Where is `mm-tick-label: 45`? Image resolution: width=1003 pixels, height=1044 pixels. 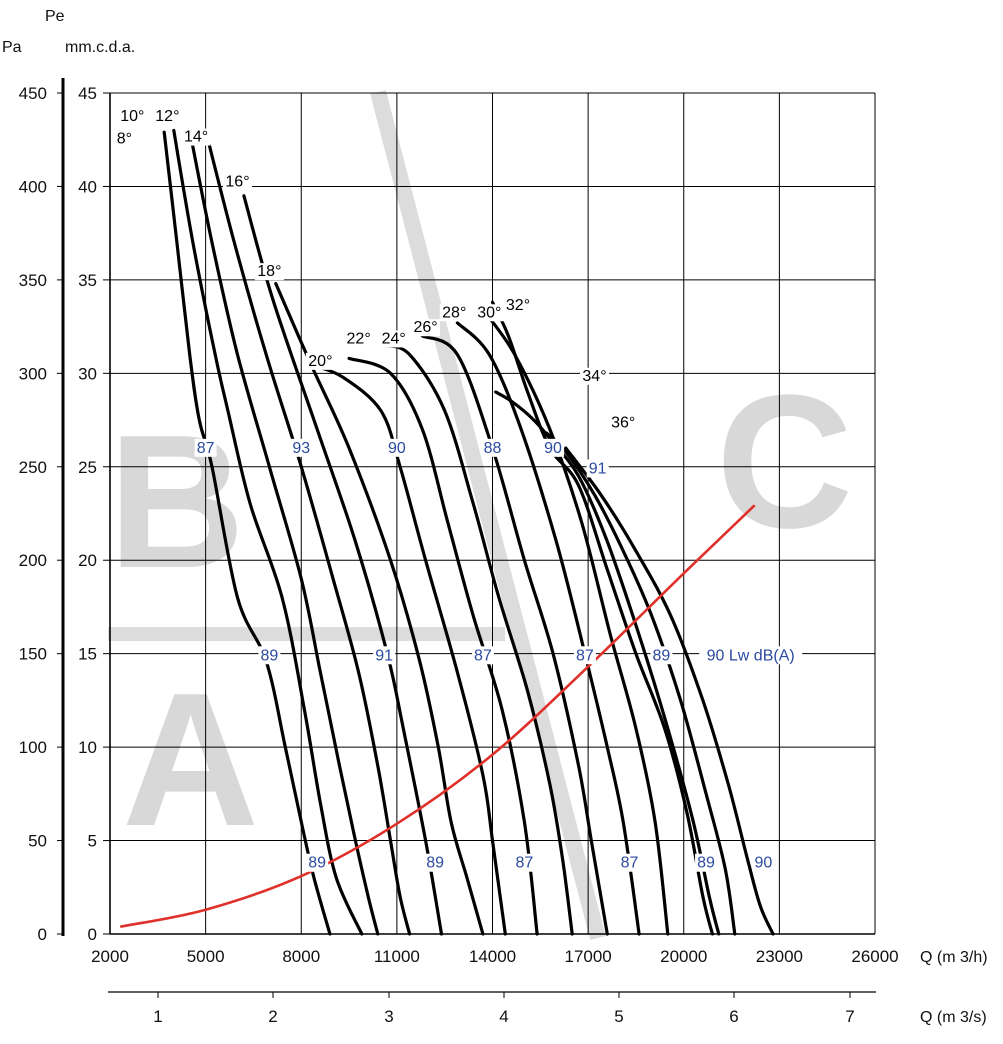
mm-tick-label: 45 is located at coordinates (87, 93).